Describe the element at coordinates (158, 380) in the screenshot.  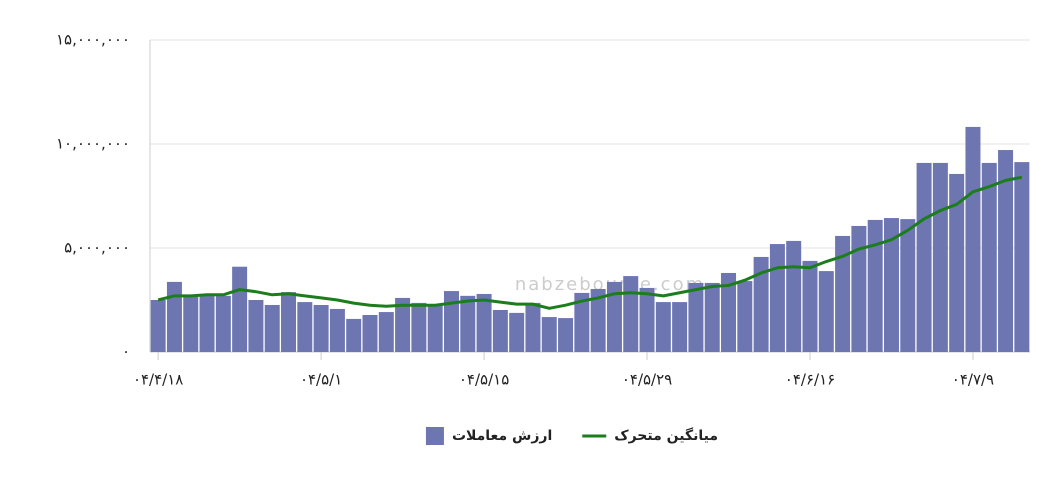
I see `x-tick-label: ۰۴/۴/۱۸` at that location.